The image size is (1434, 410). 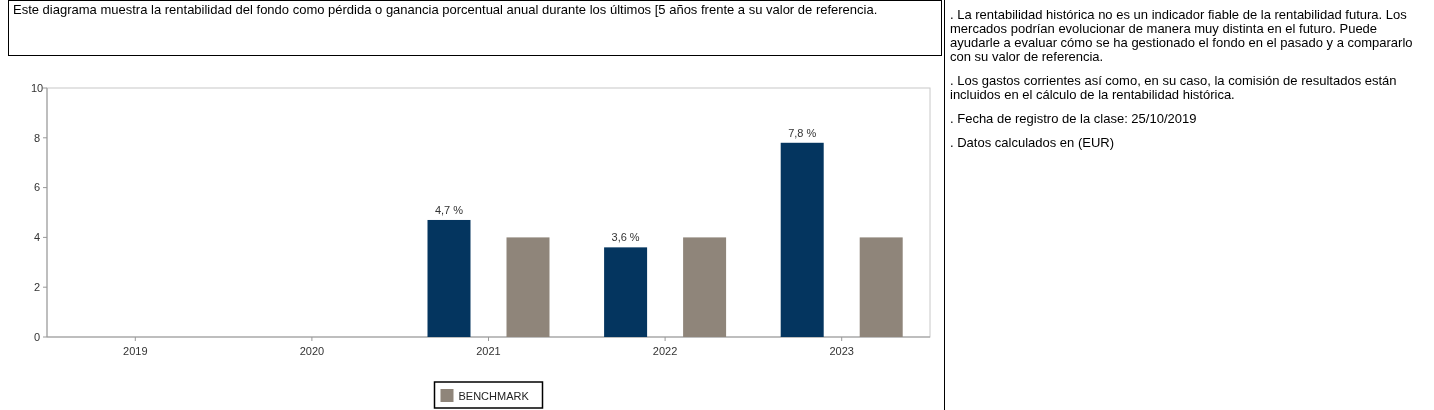 What do you see at coordinates (488, 351) in the screenshot?
I see `x-tick-label: 2021` at bounding box center [488, 351].